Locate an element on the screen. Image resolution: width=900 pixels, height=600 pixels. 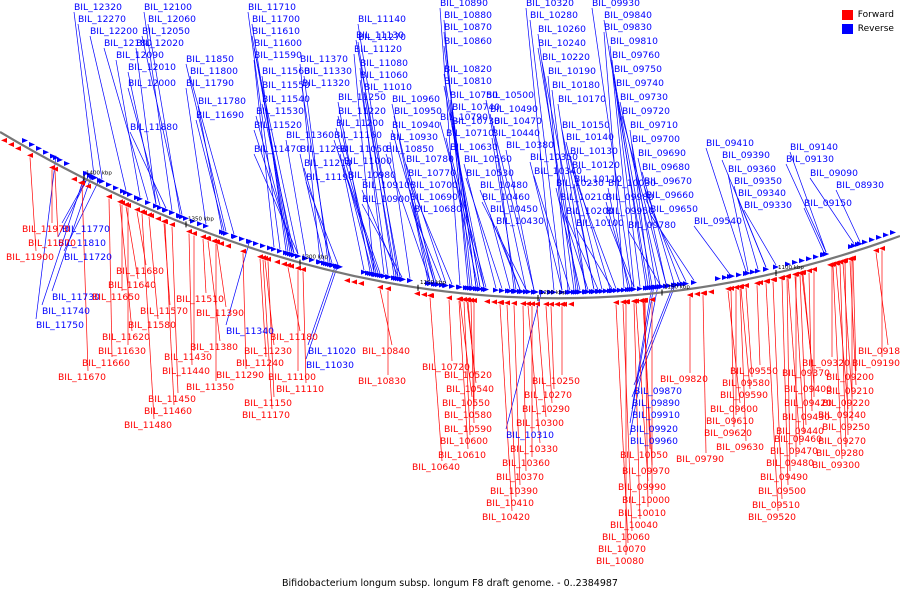
reverse-gene-label: BIL_11590 is located at coordinates (278, 55).